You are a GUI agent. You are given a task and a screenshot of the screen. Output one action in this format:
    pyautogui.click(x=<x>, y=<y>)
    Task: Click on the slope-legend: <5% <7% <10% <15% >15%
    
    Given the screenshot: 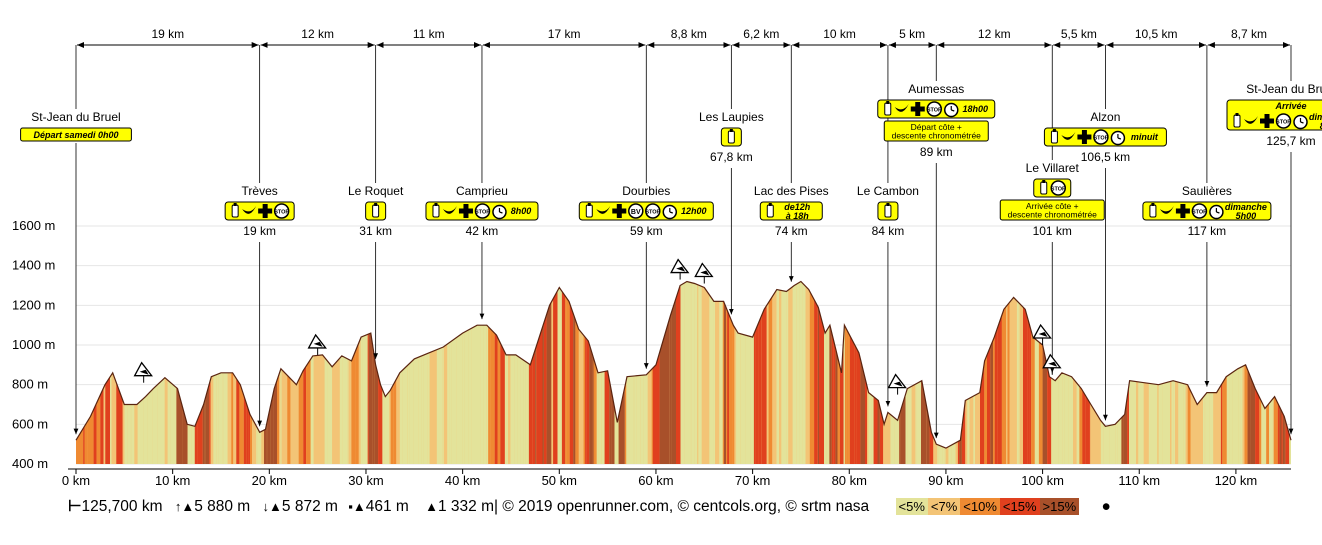 What is the action you would take?
    pyautogui.click(x=987, y=507)
    